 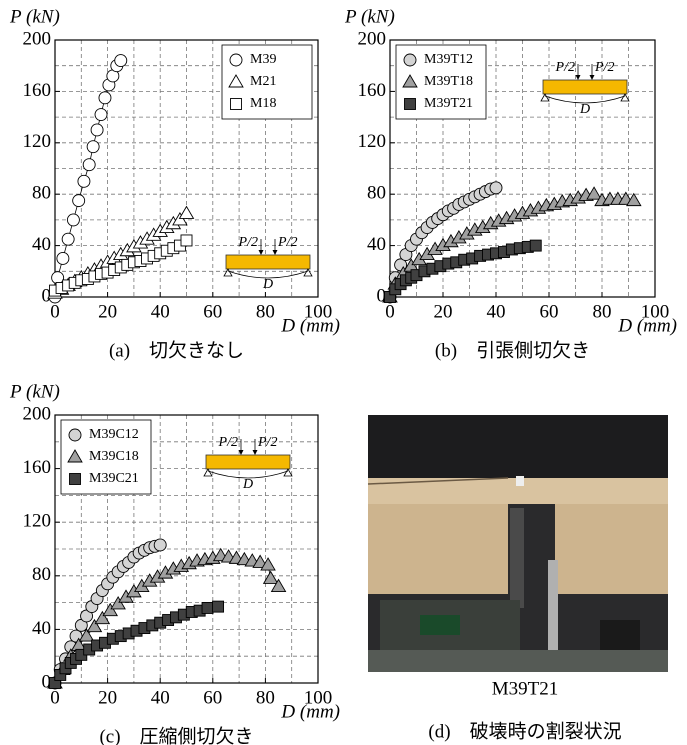 What do you see at coordinates (263, 103) in the screenshot?
I see `legend-label: M18` at bounding box center [263, 103].